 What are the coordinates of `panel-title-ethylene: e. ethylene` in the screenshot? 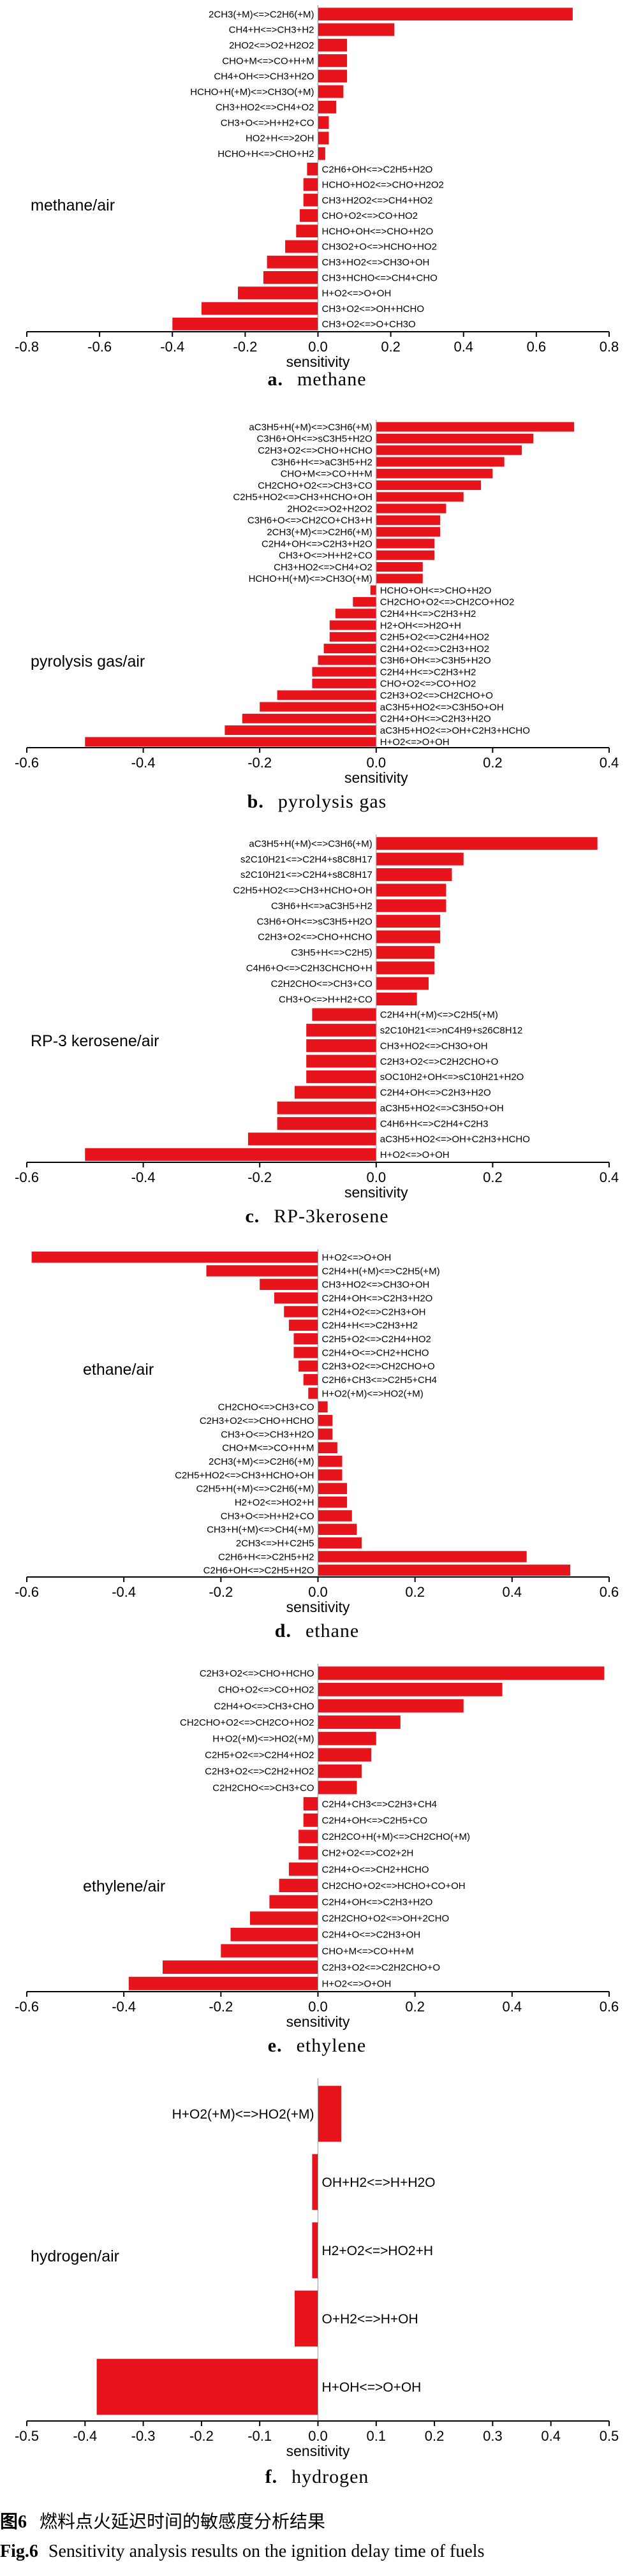 It's located at (317, 2046).